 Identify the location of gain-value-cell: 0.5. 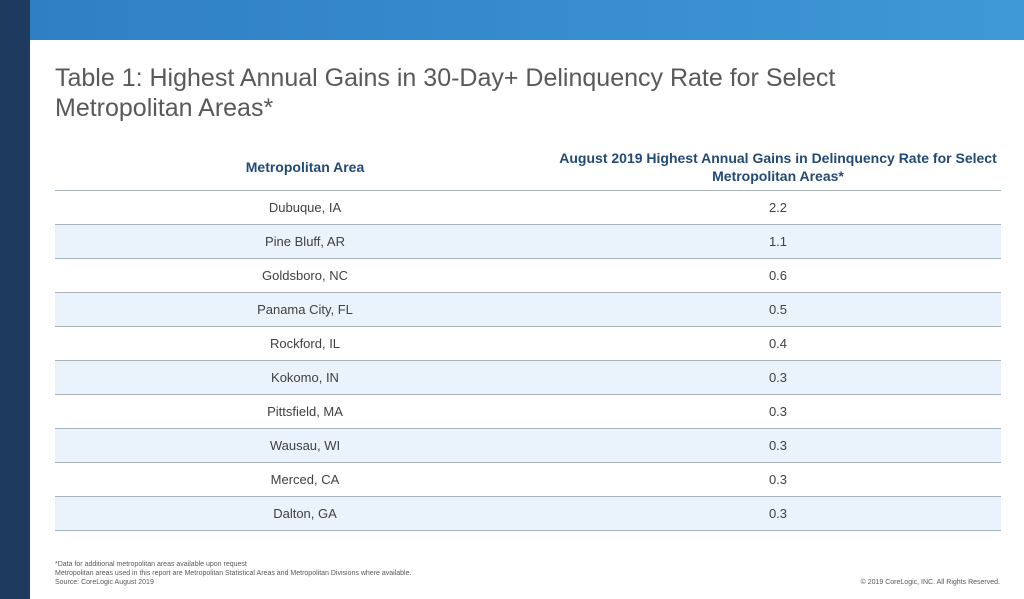
(778, 309).